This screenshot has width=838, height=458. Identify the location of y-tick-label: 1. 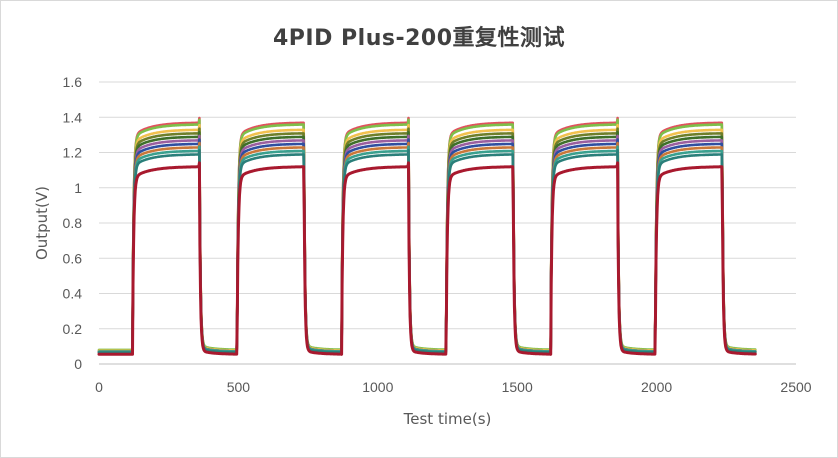
(78, 188).